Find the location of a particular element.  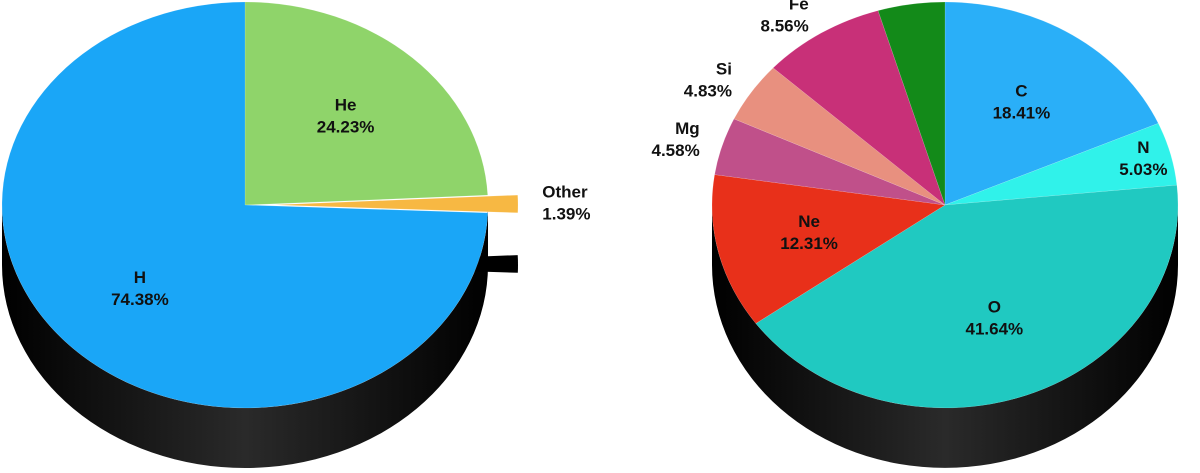

slice-label: N is located at coordinates (1143, 147).